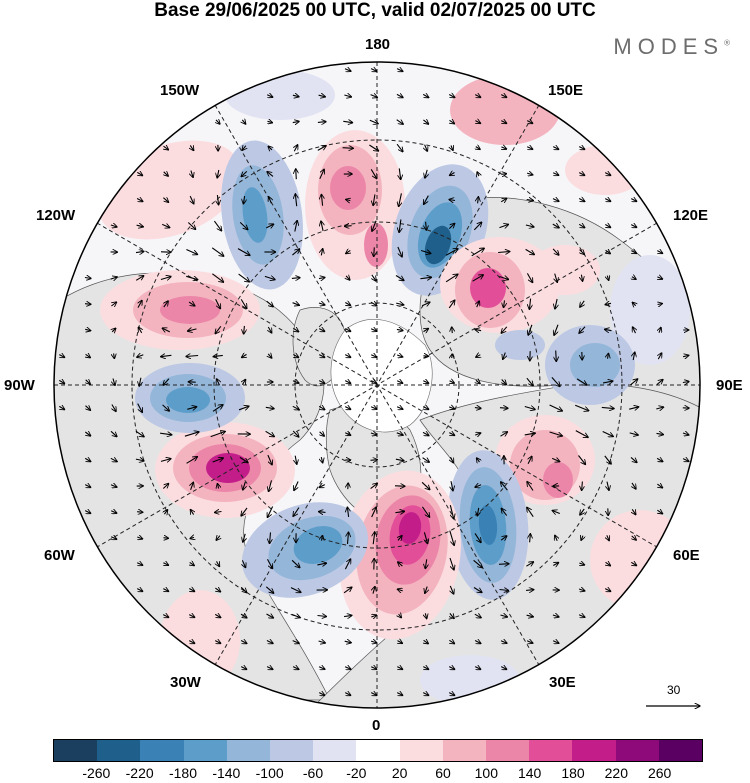 The height and width of the screenshot is (783, 750). What do you see at coordinates (669, 46) in the screenshot?
I see `brand-name: MODES` at bounding box center [669, 46].